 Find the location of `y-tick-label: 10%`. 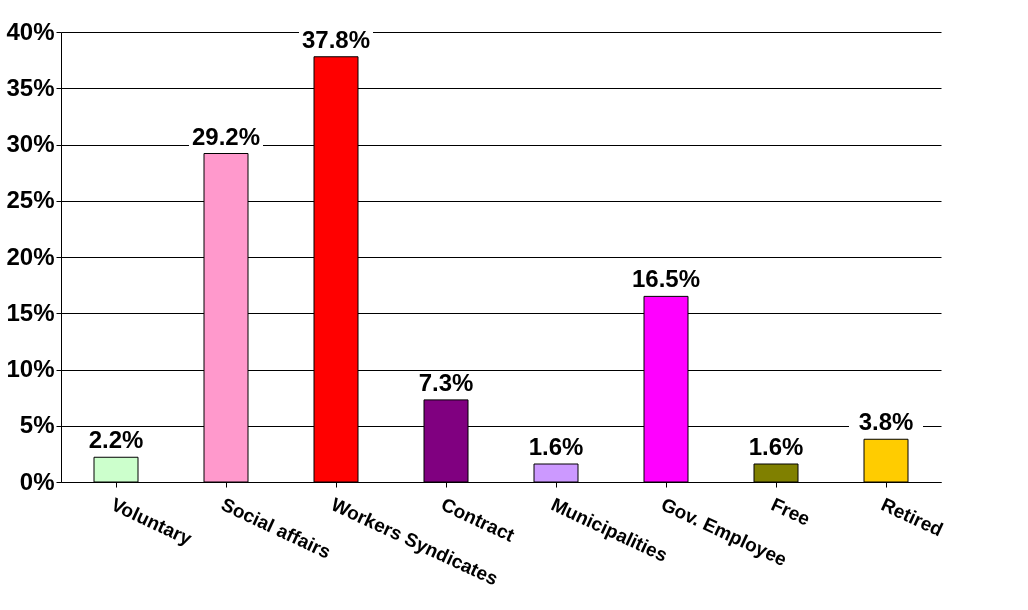

y-tick-label: 10% is located at coordinates (30, 368).